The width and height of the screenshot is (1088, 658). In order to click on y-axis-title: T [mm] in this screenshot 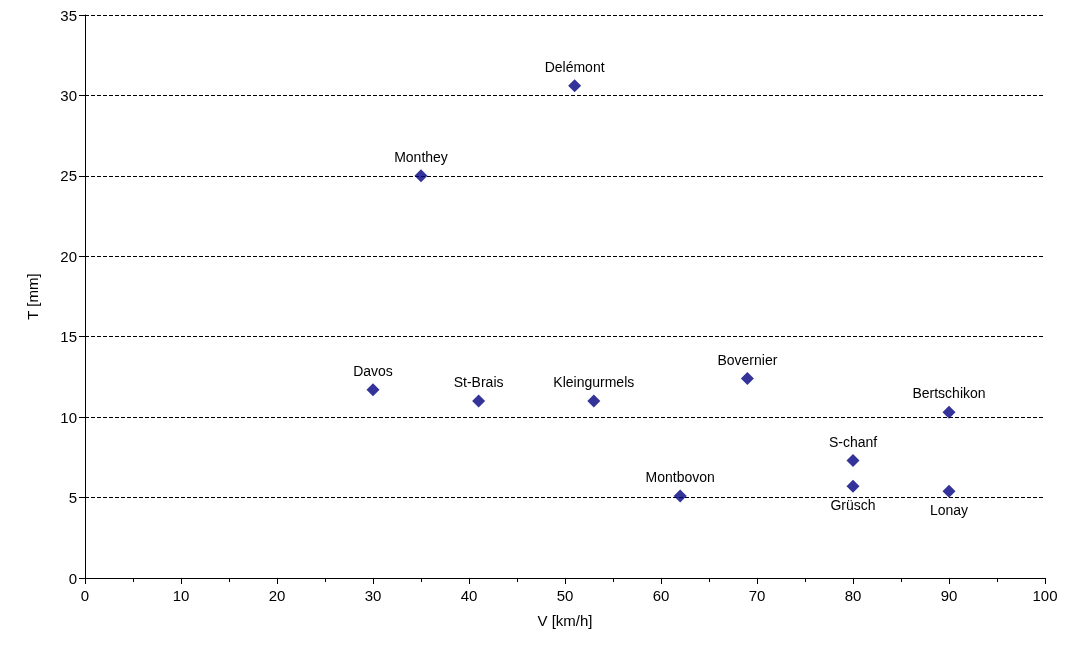, I will do `click(32, 296)`.